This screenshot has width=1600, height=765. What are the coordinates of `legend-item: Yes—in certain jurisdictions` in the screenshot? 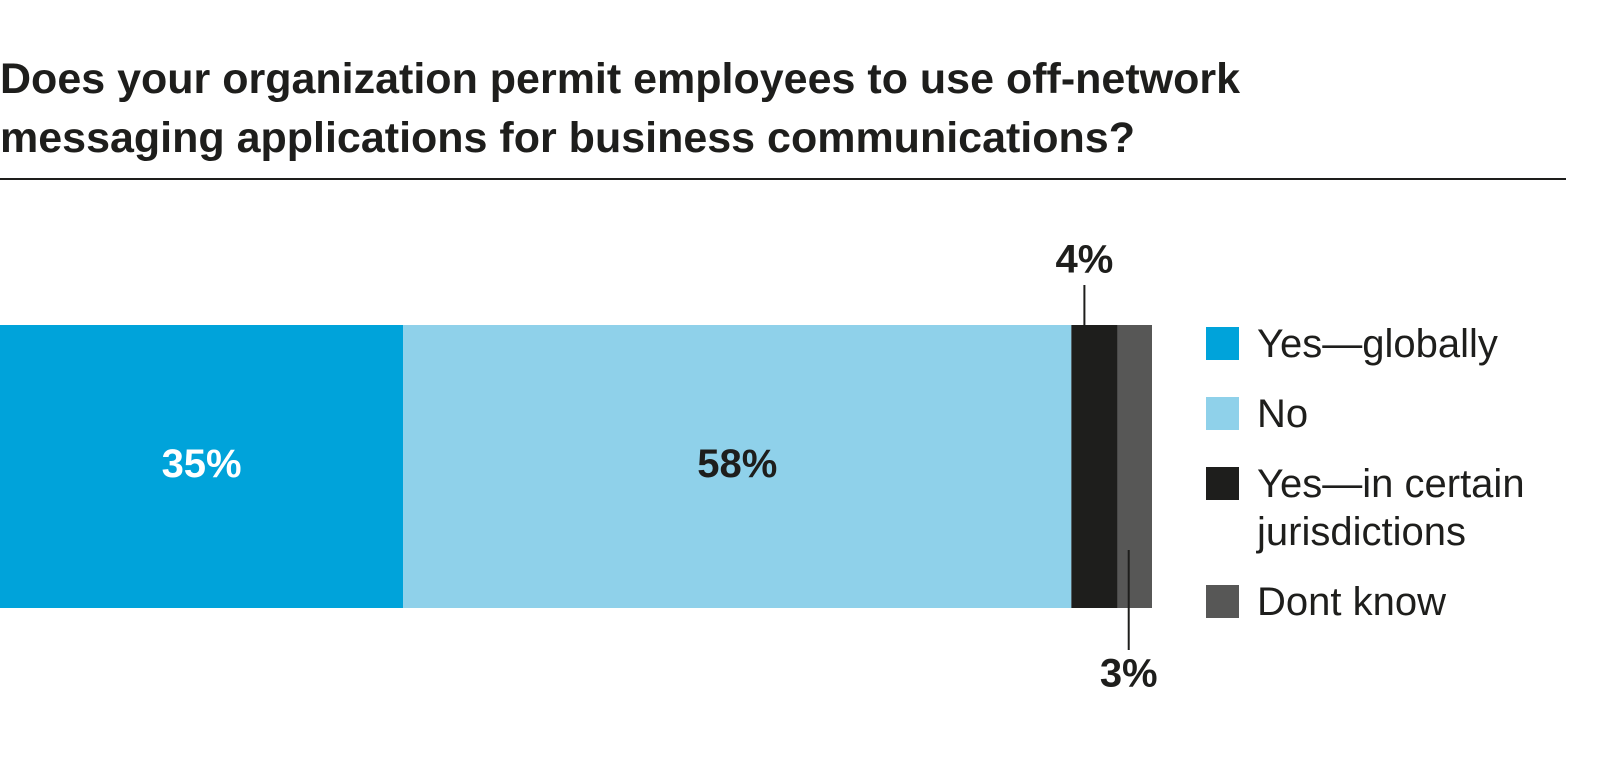 It's located at (1396, 508).